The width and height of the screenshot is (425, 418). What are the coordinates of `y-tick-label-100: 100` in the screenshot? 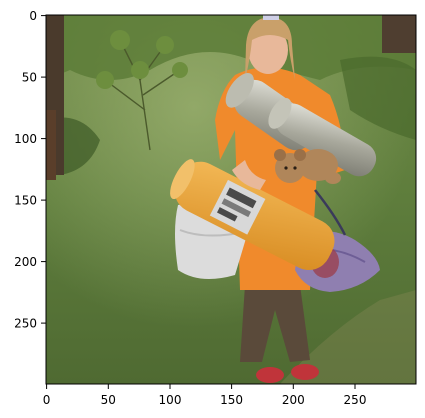 It's located at (25, 139).